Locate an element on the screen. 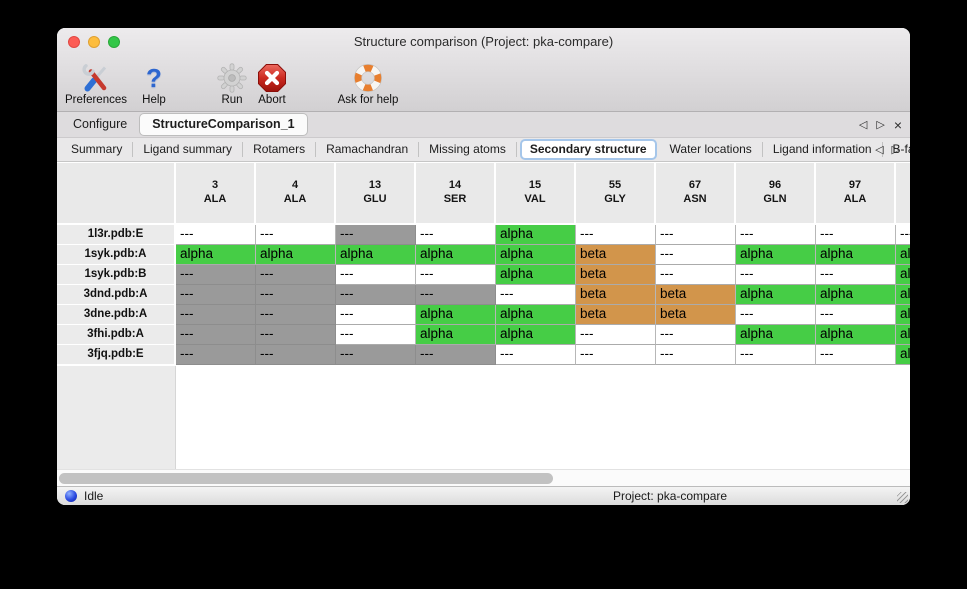 Image resolution: width=967 pixels, height=589 pixels. column-header: 14 SER is located at coordinates (456, 193).